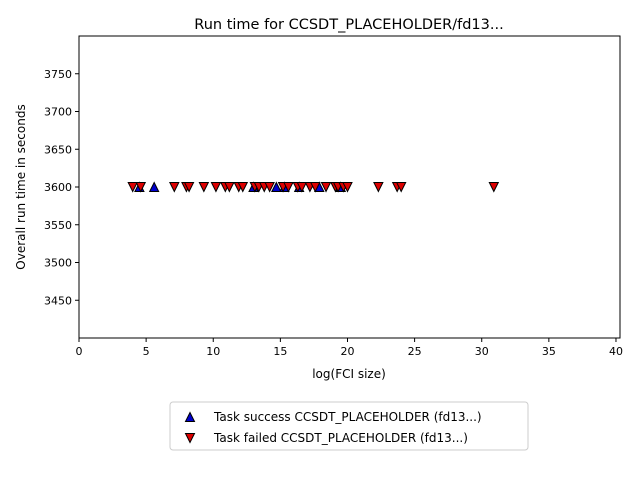 This screenshot has height=480, width=640. Describe the element at coordinates (58, 263) in the screenshot. I see `y-tick-label: 3500` at that location.